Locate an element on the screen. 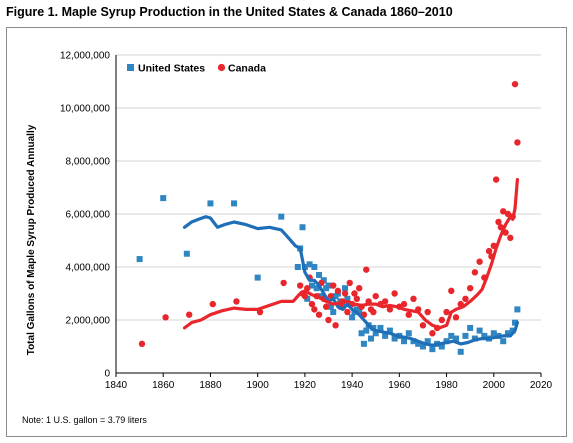 This screenshot has width=573, height=443. x-tick-label: 1940 is located at coordinates (352, 385).